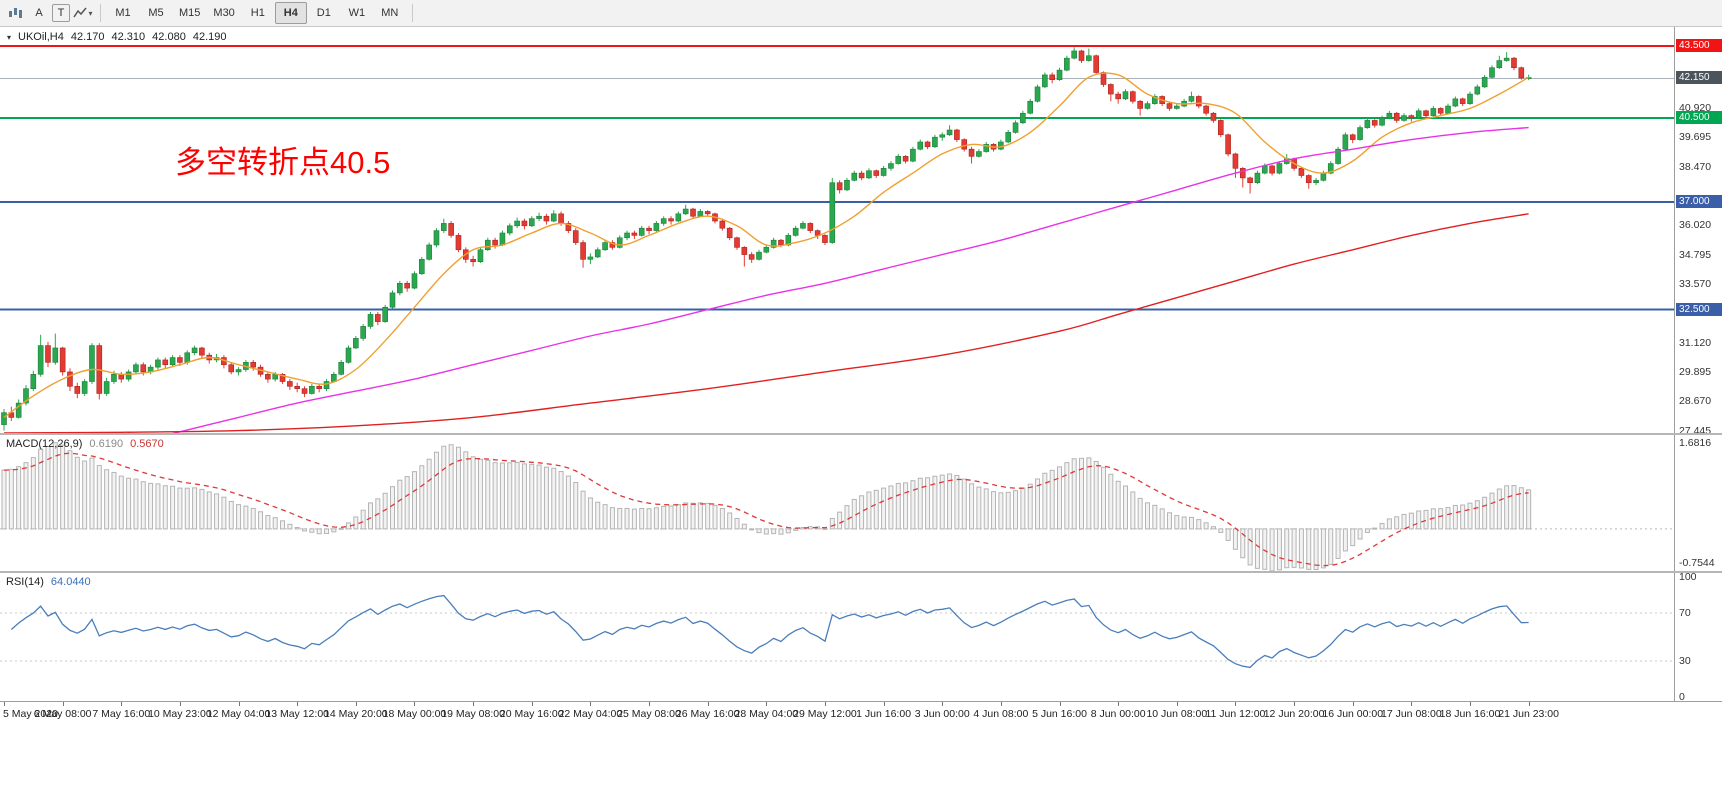 The height and width of the screenshot is (794, 1722). I want to click on timeframe-m5: M5, so click(156, 13).